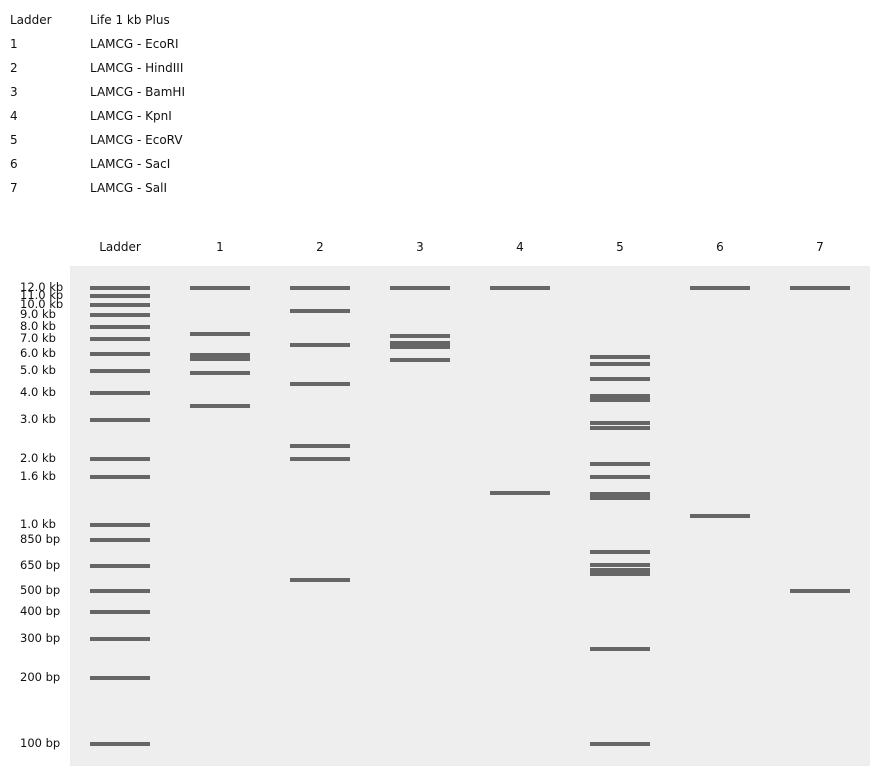  Describe the element at coordinates (820, 247) in the screenshot. I see `lane-header: 7` at that location.